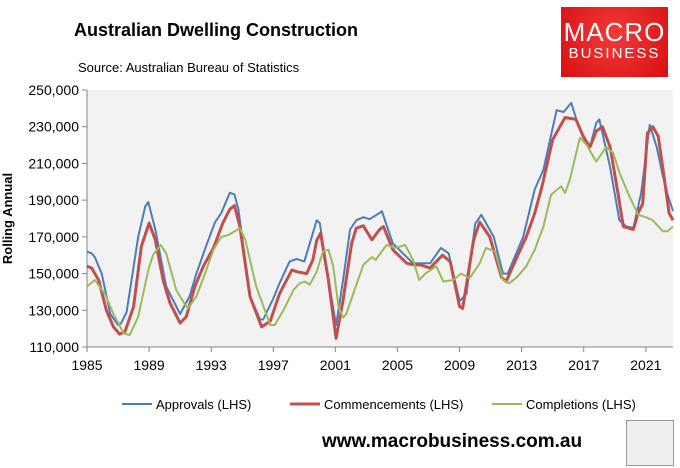 This screenshot has width=680, height=468. What do you see at coordinates (211, 365) in the screenshot?
I see `x-tick-label: 1993` at bounding box center [211, 365].